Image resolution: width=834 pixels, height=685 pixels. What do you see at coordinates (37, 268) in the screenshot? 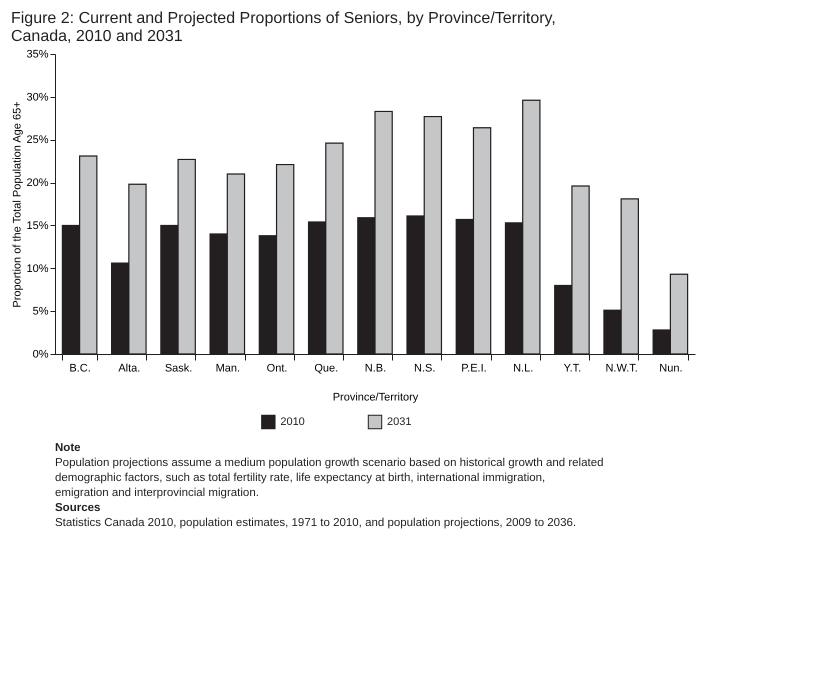
I see `y-tick-label: 10%` at bounding box center [37, 268].